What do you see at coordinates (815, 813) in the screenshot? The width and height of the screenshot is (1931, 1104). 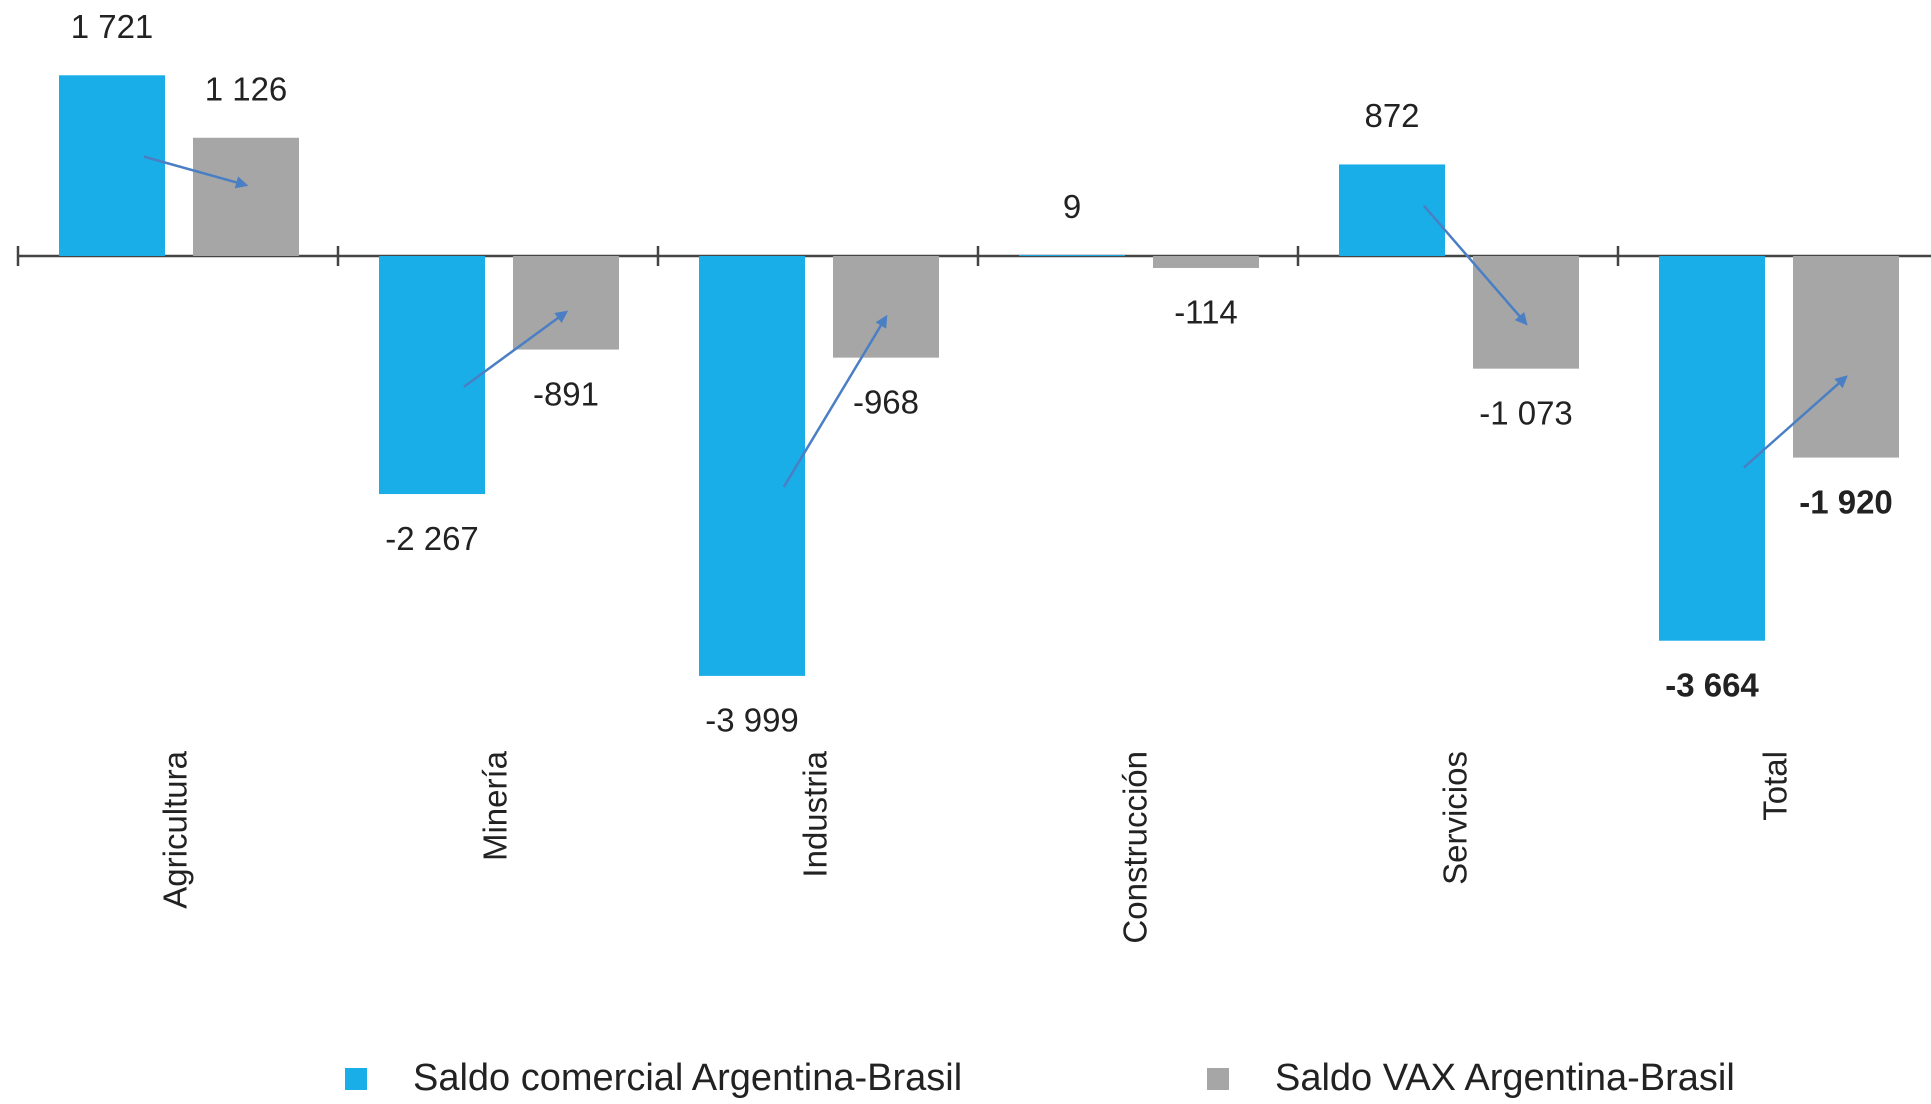 I see `x-tick-label: Industria` at bounding box center [815, 813].